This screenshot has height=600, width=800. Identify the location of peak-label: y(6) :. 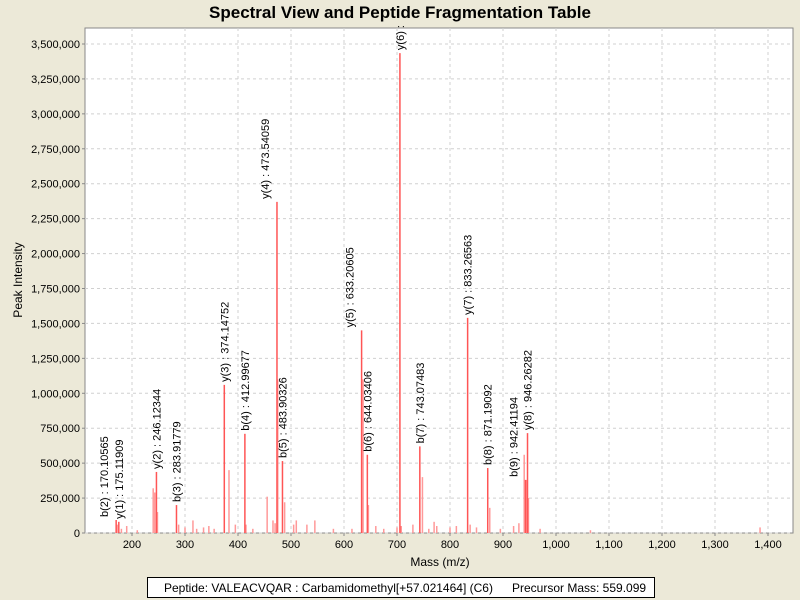
(401, 37).